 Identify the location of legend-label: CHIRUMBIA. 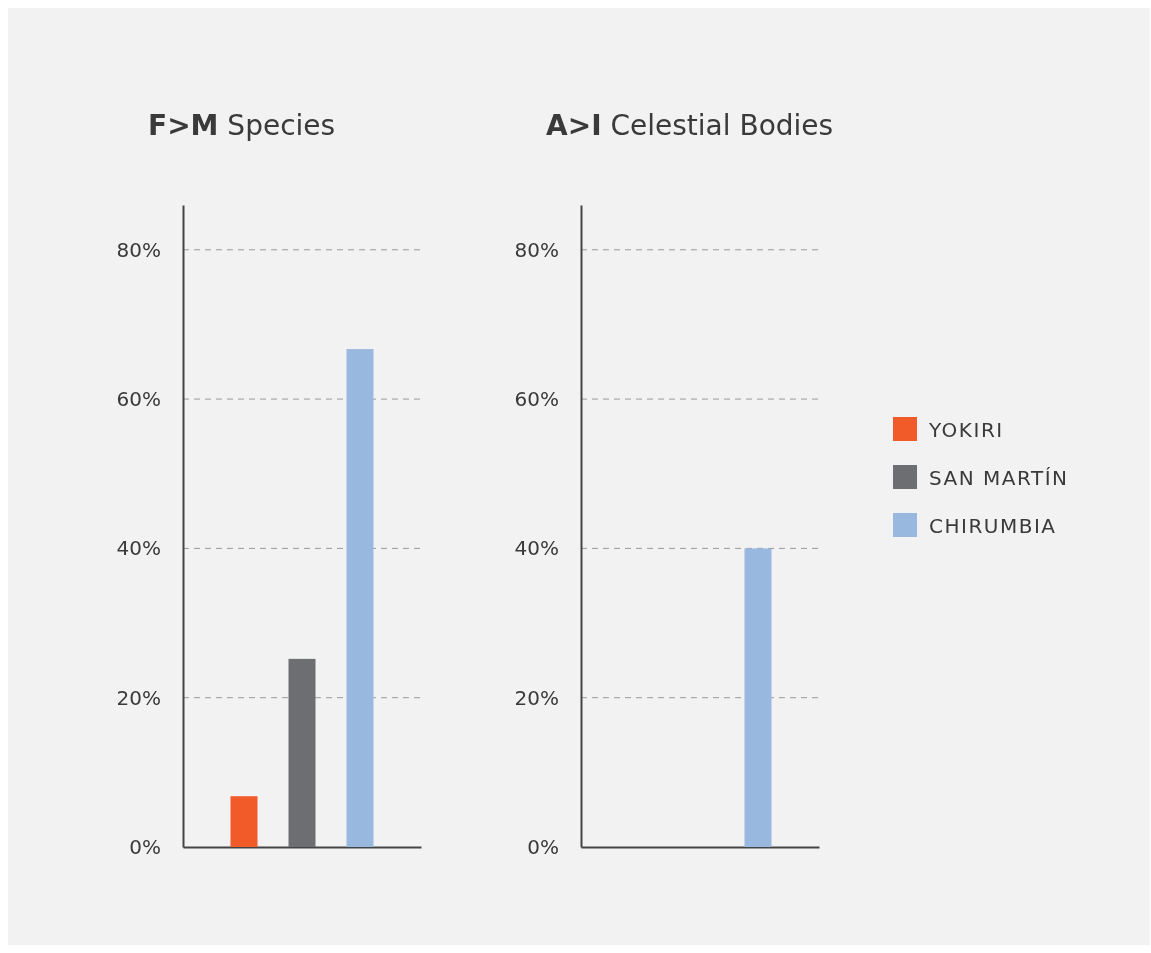
(993, 526).